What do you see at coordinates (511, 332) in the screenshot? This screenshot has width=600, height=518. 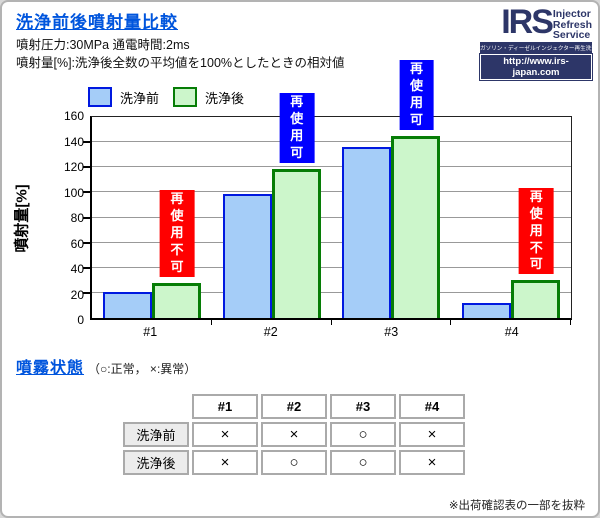 I see `x-label-4: #4` at bounding box center [511, 332].